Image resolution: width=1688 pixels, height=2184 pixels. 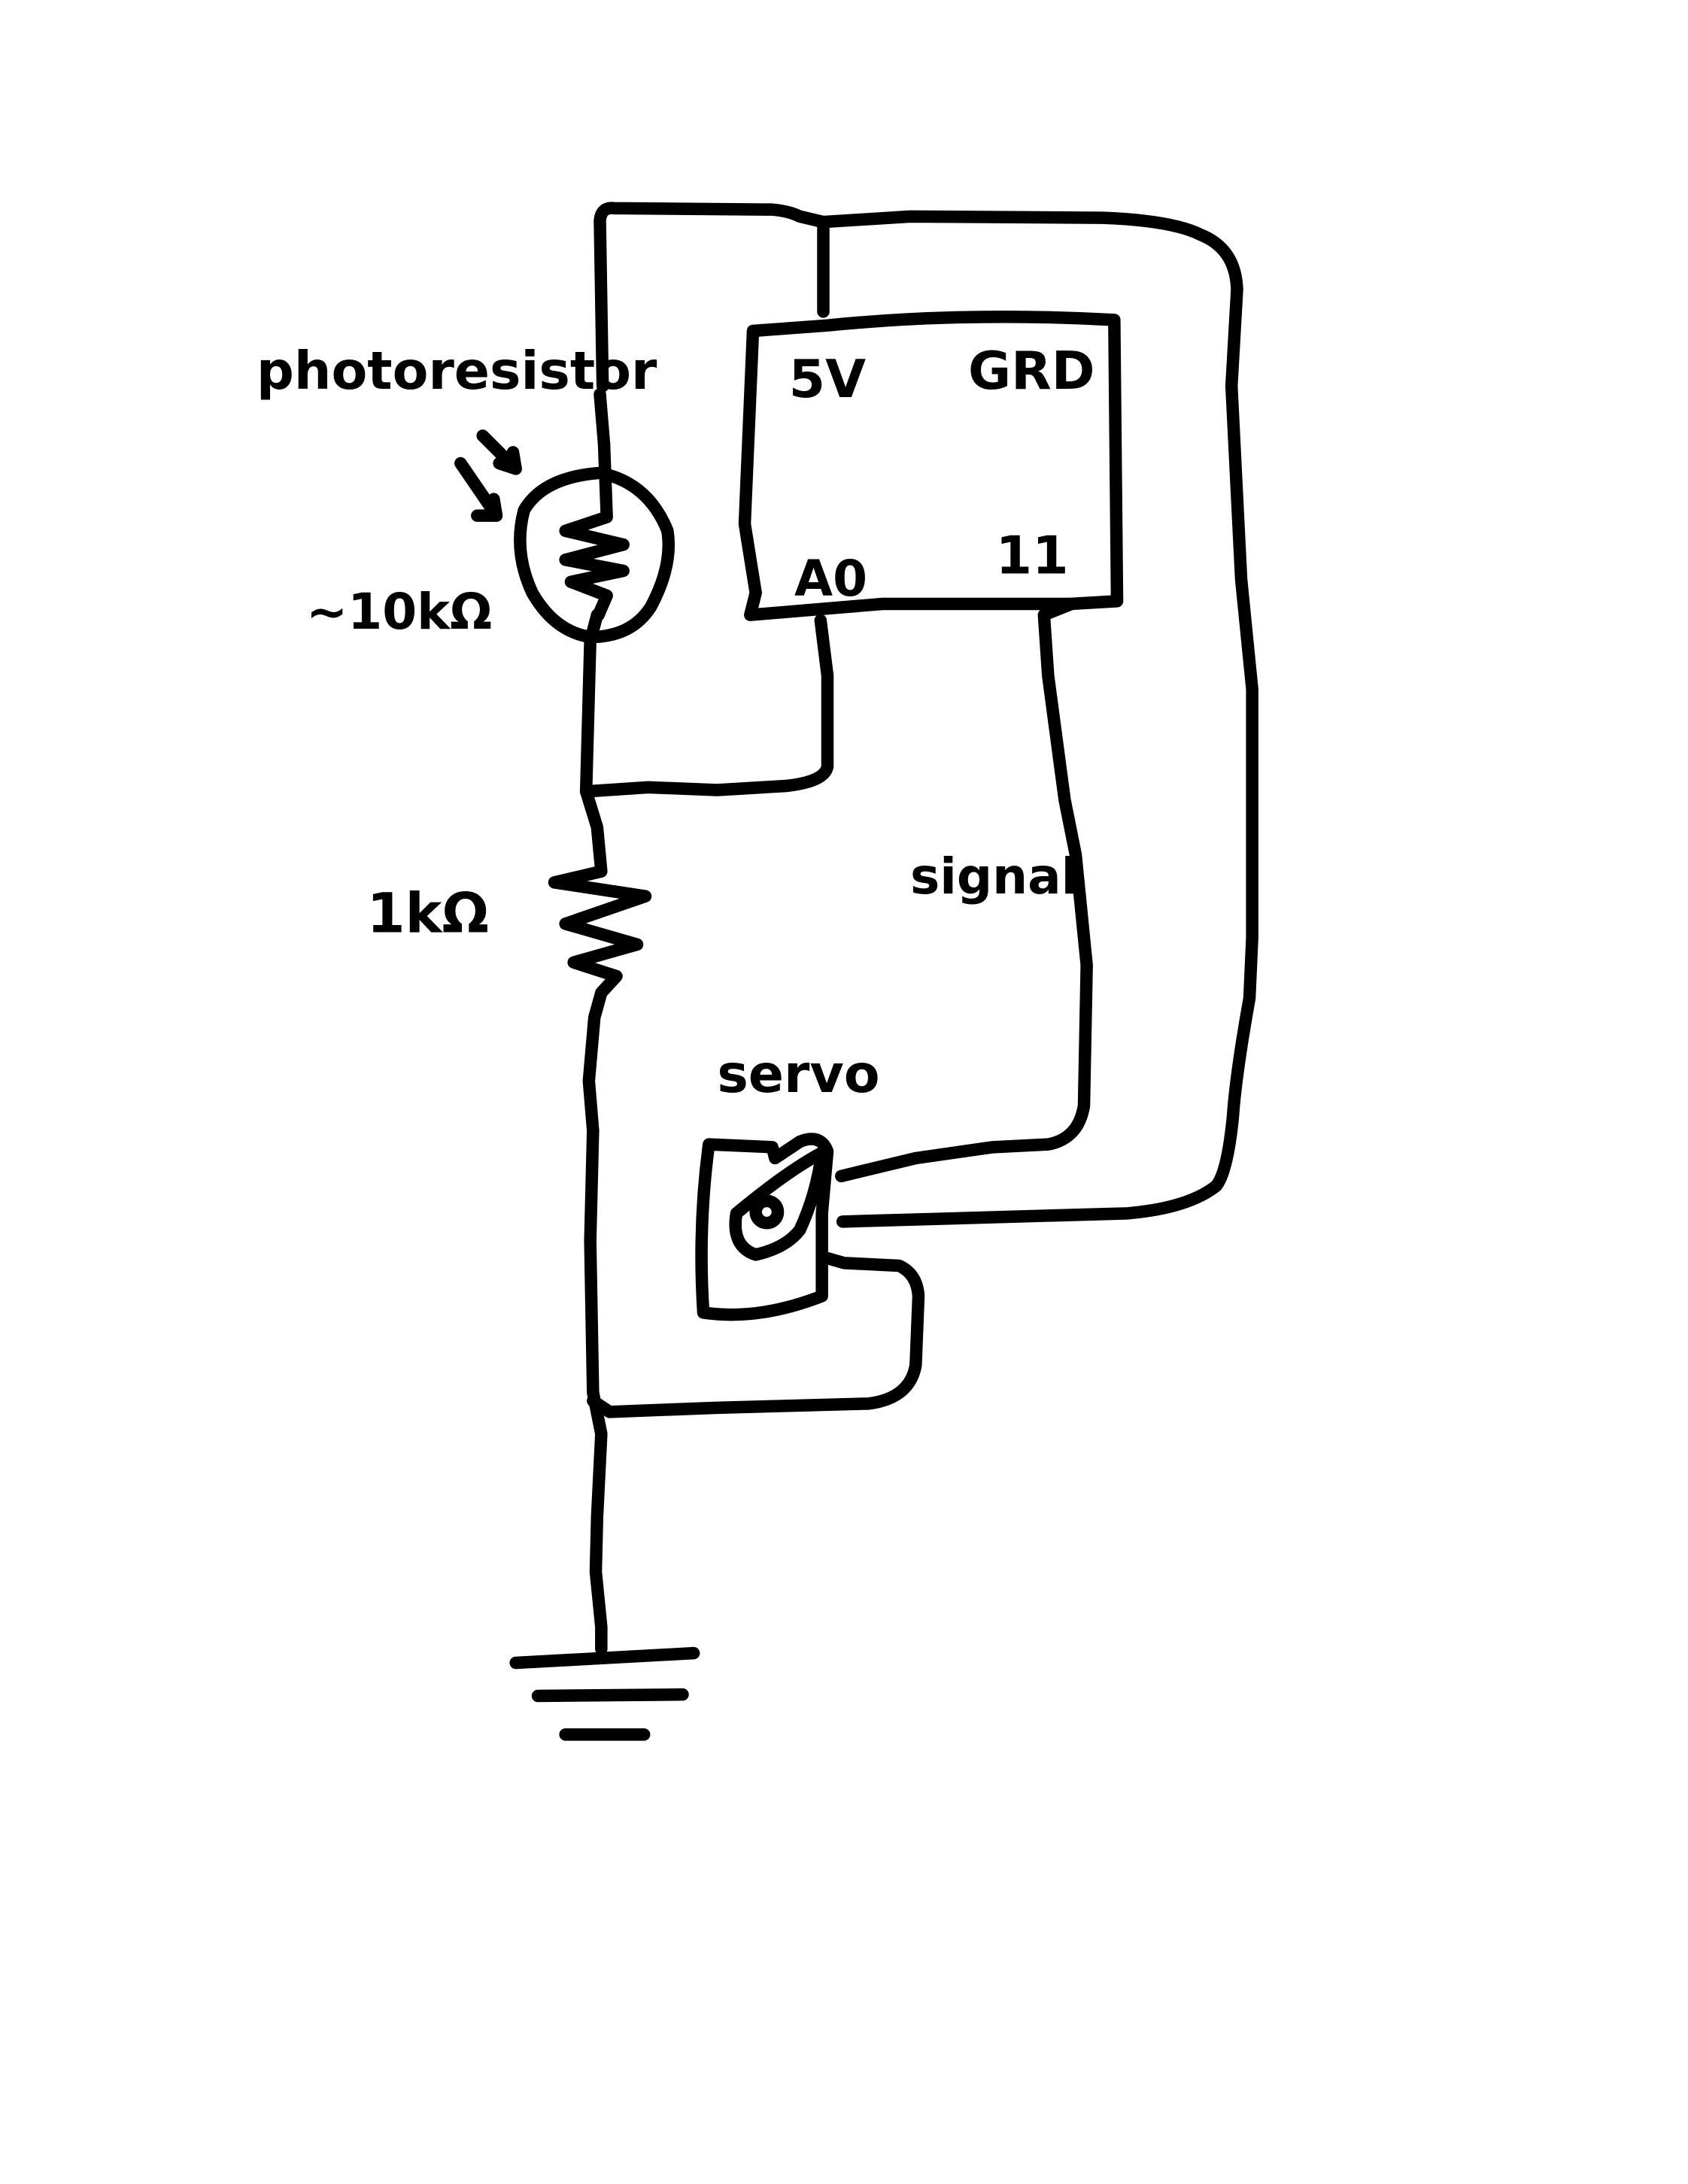 I want to click on pin-grd-label: GRD, so click(x=1031, y=371).